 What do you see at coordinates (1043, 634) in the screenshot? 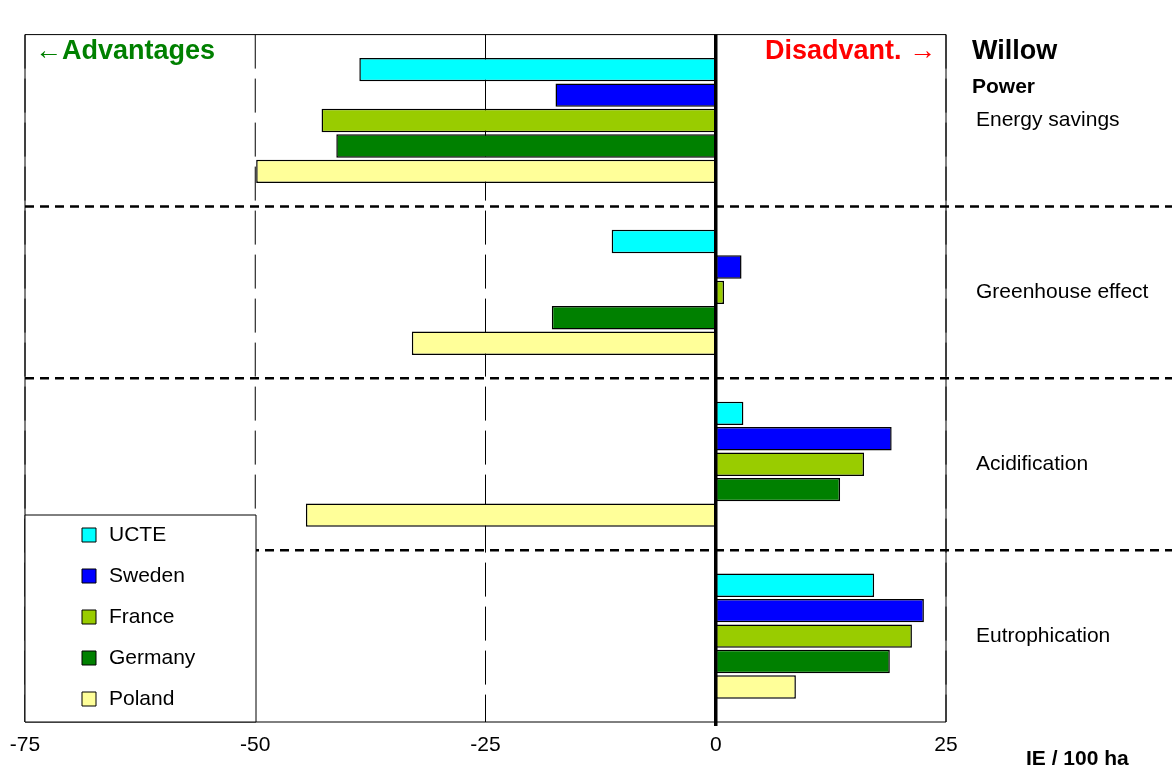
I see `y-tick-label: Eutrophication` at bounding box center [1043, 634].